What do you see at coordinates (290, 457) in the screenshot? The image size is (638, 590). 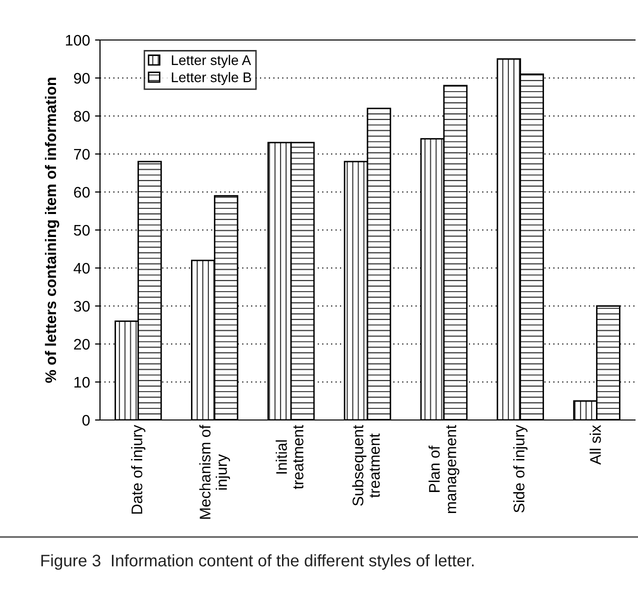 I see `x-tick-label: Initial treatment` at bounding box center [290, 457].